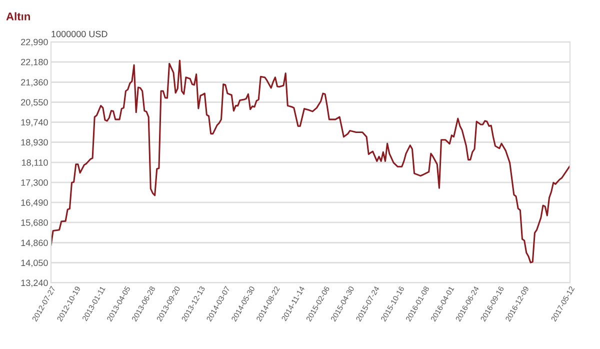 The image size is (600, 349). Describe the element at coordinates (35, 163) in the screenshot. I see `y-tick-label: 18,110` at that location.